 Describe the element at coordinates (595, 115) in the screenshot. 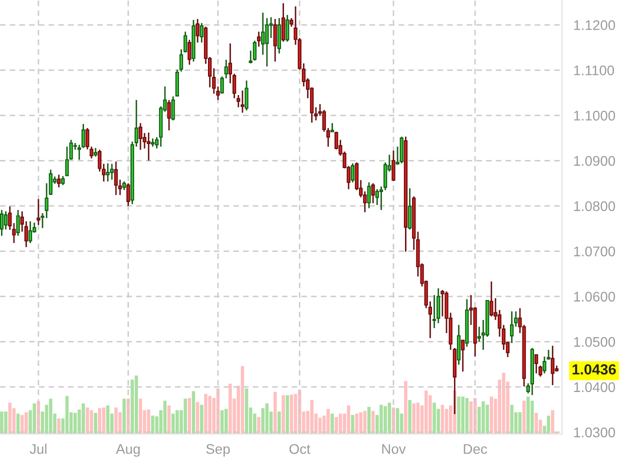

I see `y-tick-label: 1.1000` at that location.